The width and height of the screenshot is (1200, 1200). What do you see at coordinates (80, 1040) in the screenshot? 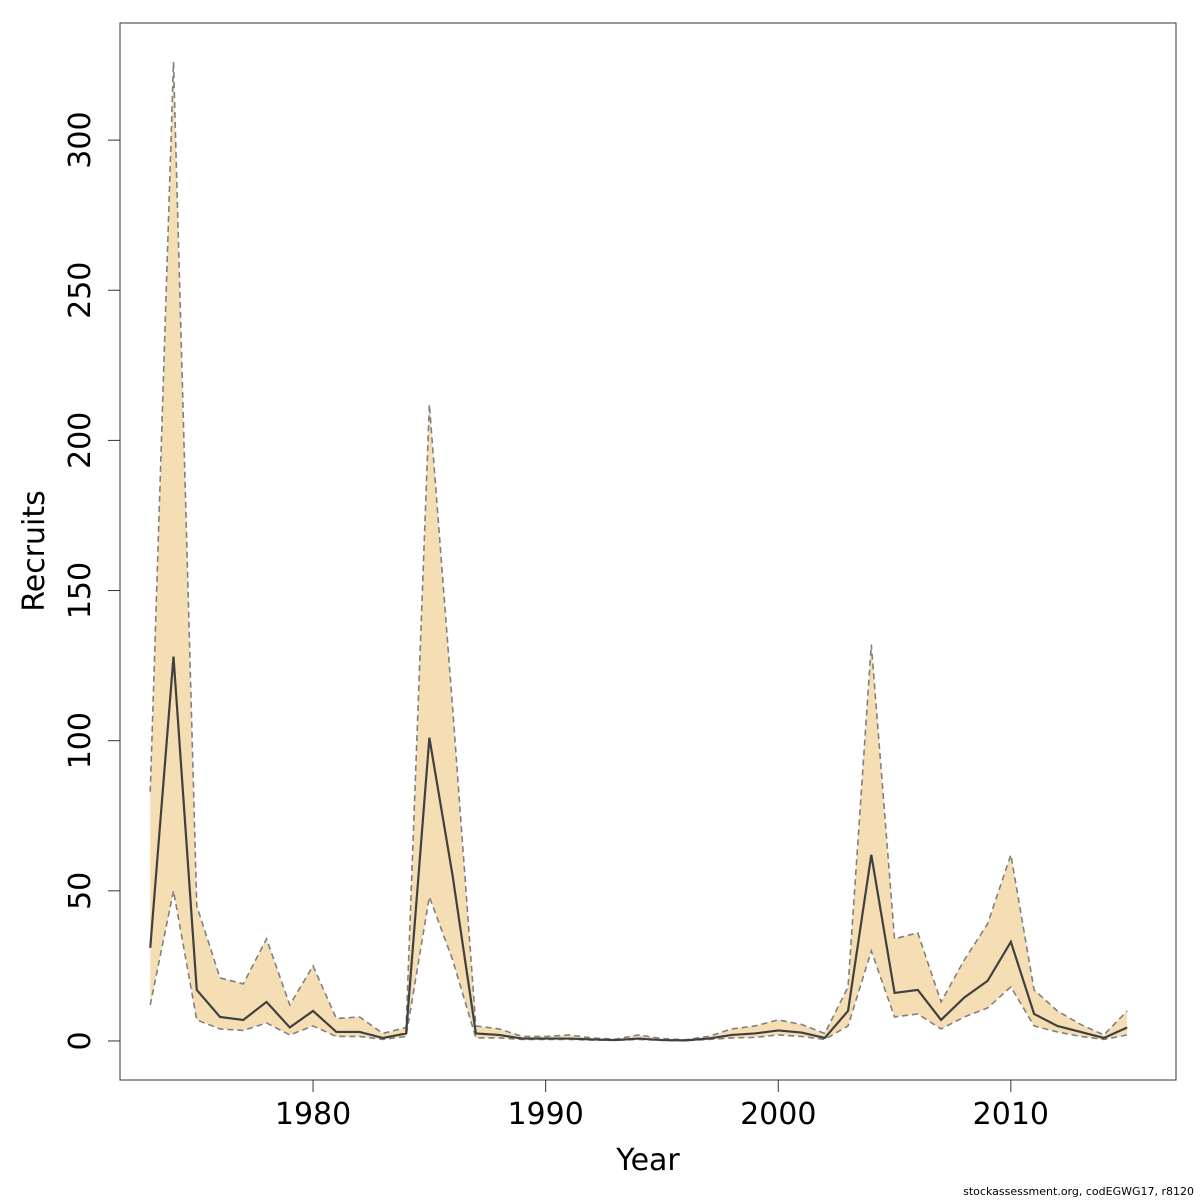
I see `y-tick-label: 0` at bounding box center [80, 1040].